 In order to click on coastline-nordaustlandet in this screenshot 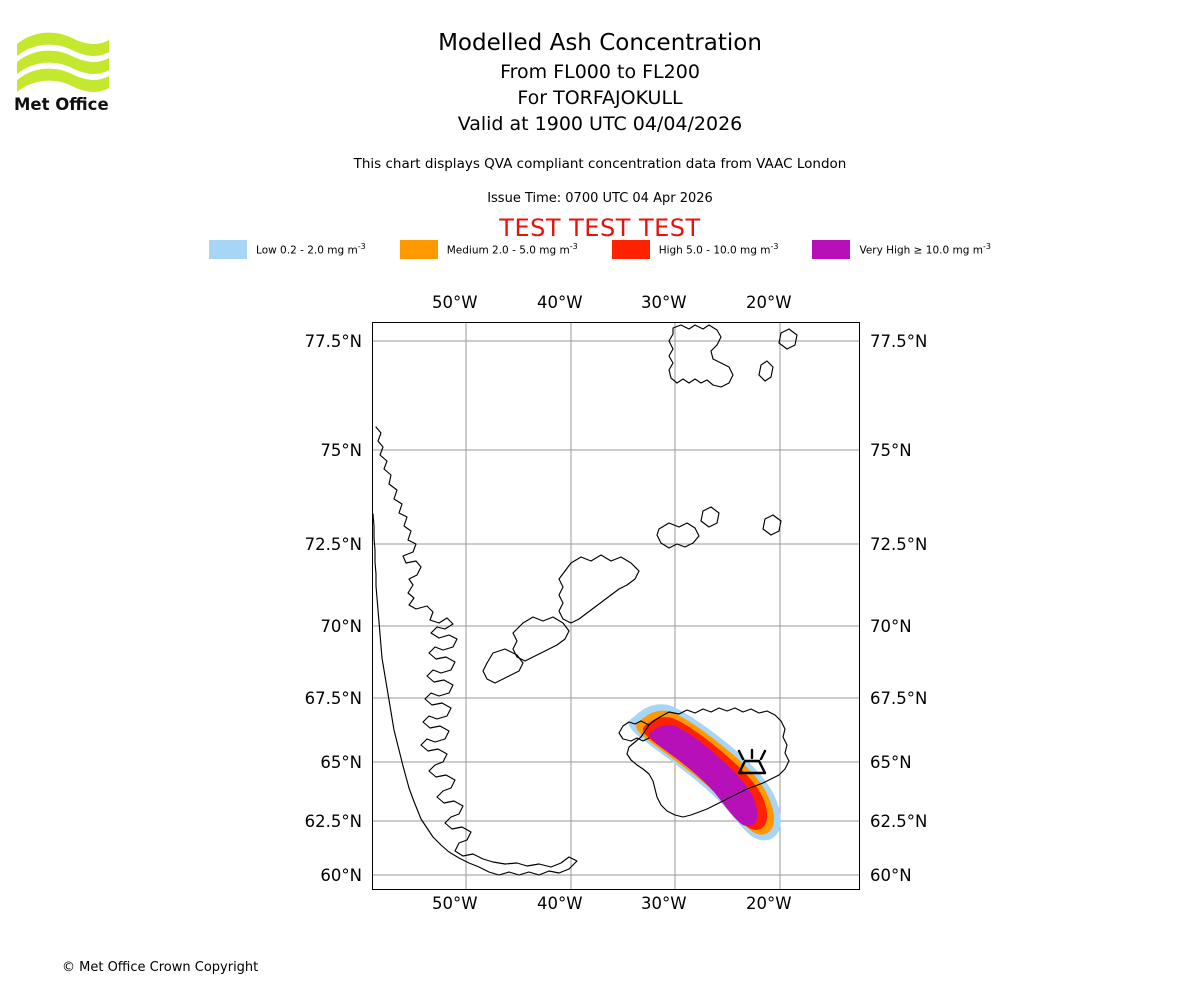, I will do `click(788, 339)`.